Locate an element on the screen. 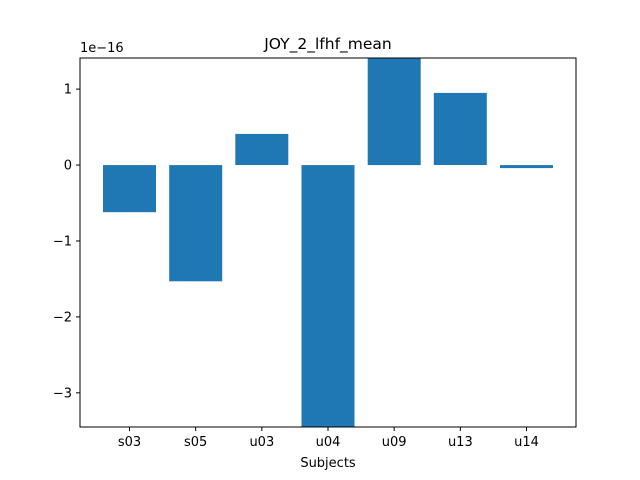 This screenshot has width=640, height=480. y-axis: −3 −2 −1 0 1 is located at coordinates (66, 242).